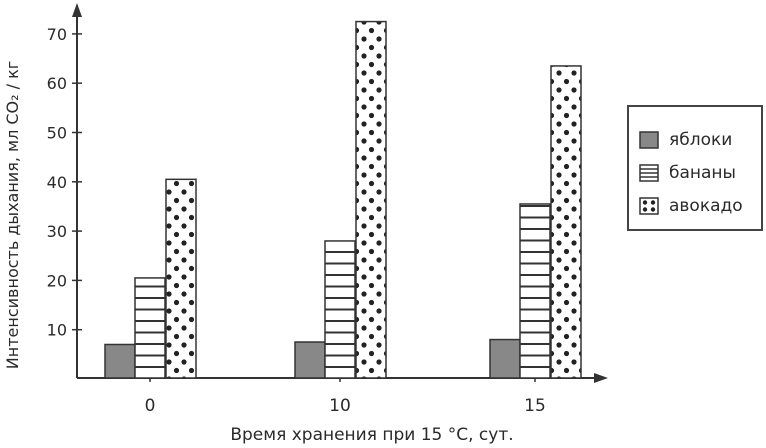  I want to click on x-tick-label-0: 0, so click(150, 406).